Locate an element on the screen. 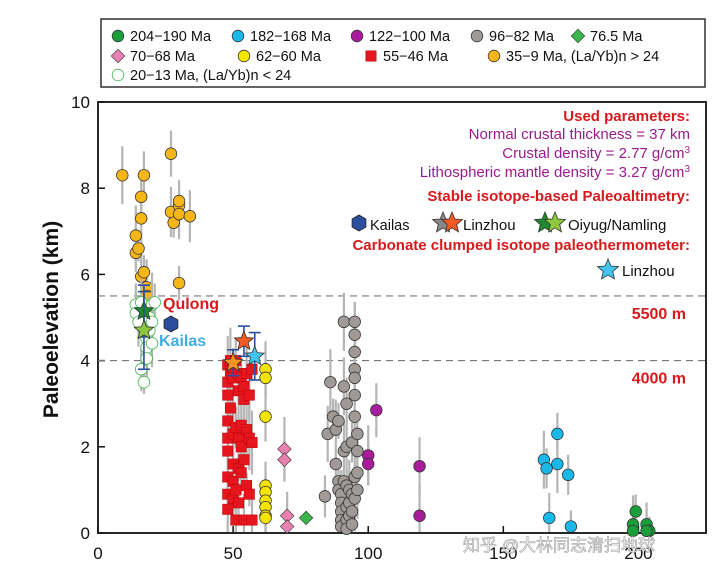 This screenshot has width=720, height=574. y-tick-label: 6 is located at coordinates (85, 274).